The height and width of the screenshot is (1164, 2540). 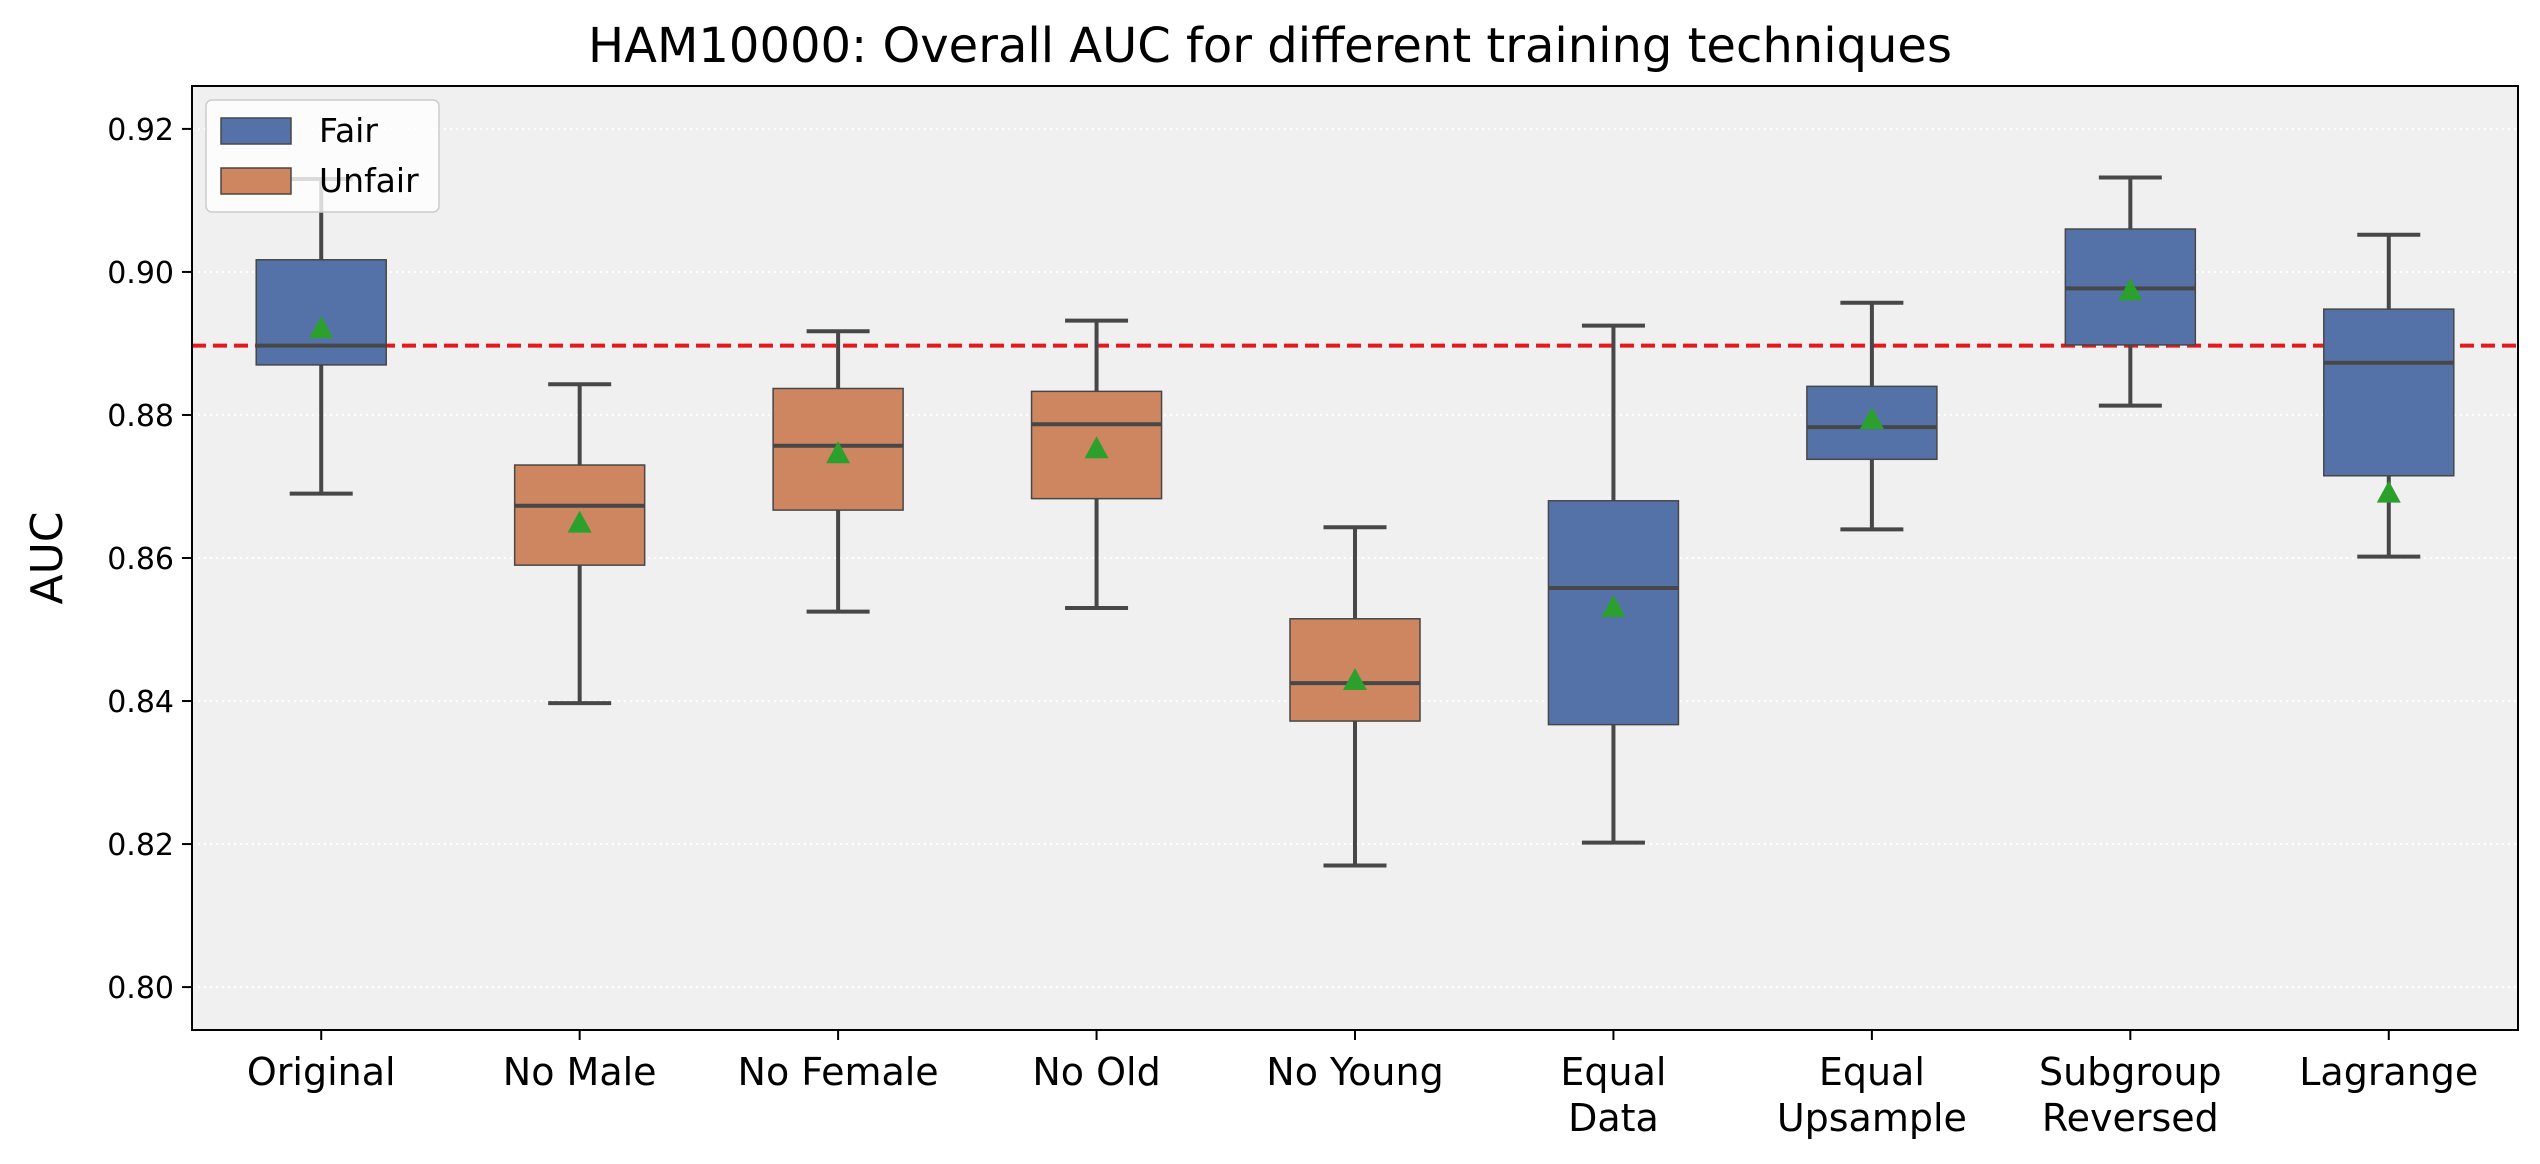 I want to click on y-tick-label: 0.92, so click(x=140, y=130).